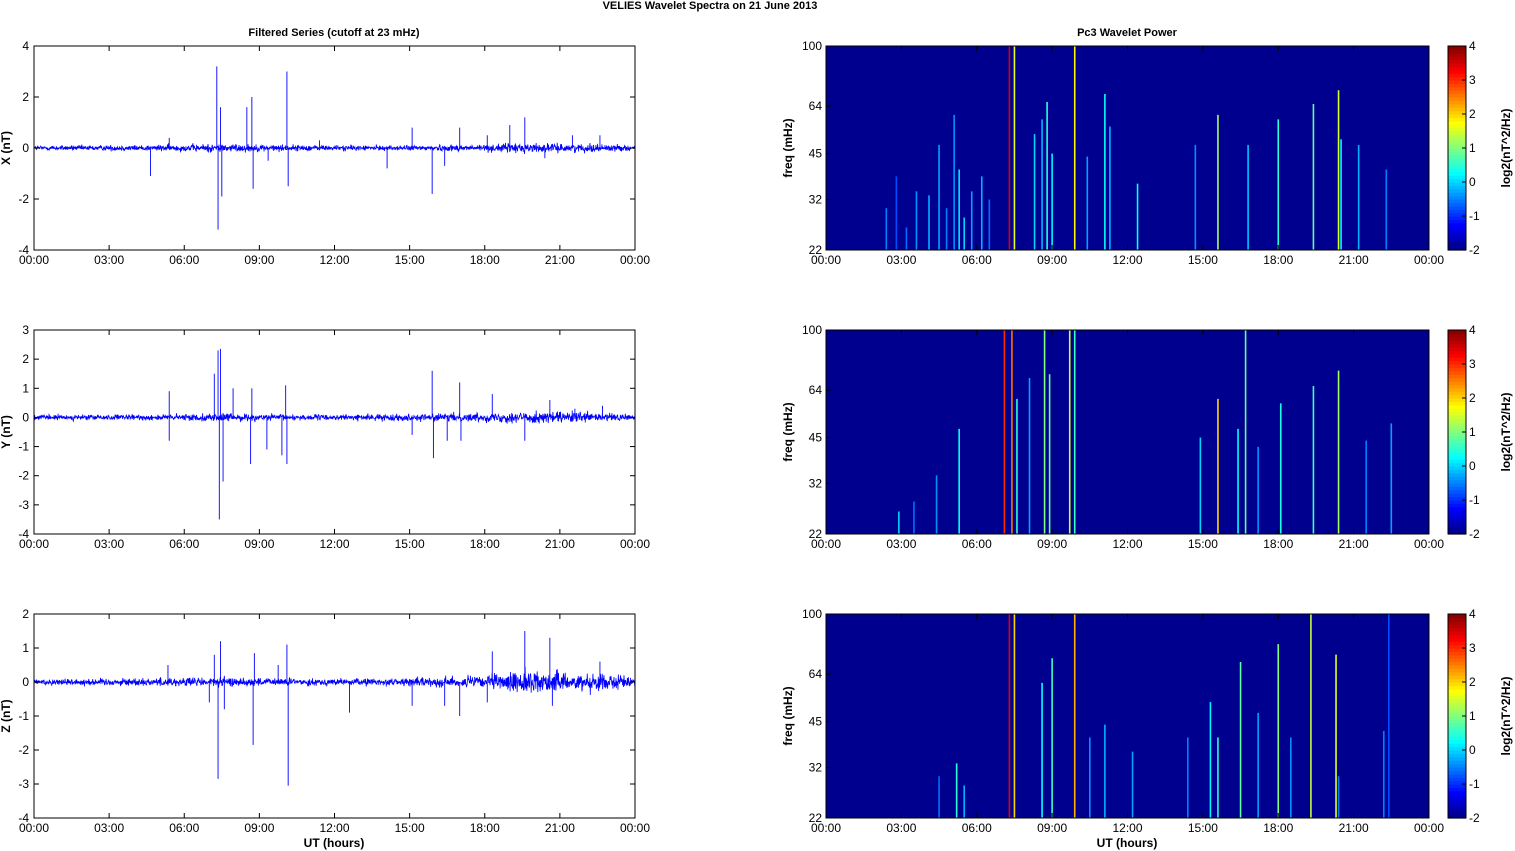 This screenshot has height=851, width=1515. Describe the element at coordinates (1127, 432) in the screenshot. I see `y-wavelet-plot-area` at that location.